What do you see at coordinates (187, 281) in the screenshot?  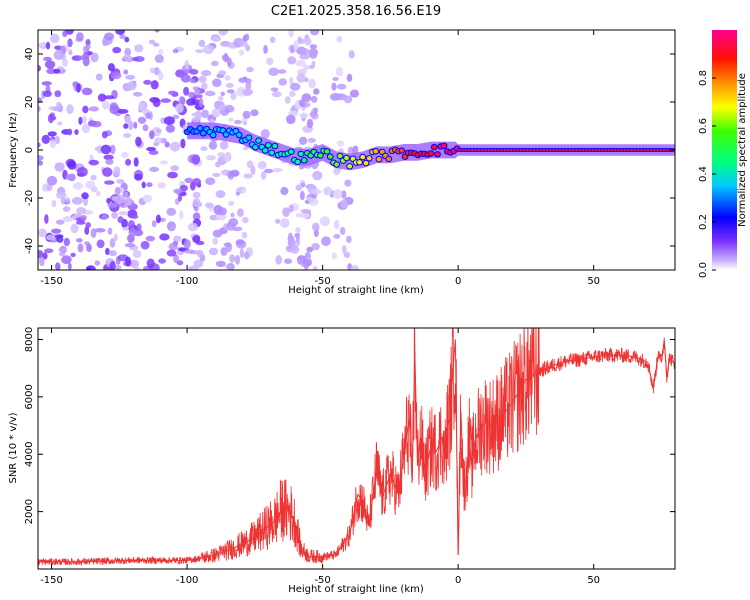 I see `spectrogram-x-tick-label: -100` at bounding box center [187, 281].